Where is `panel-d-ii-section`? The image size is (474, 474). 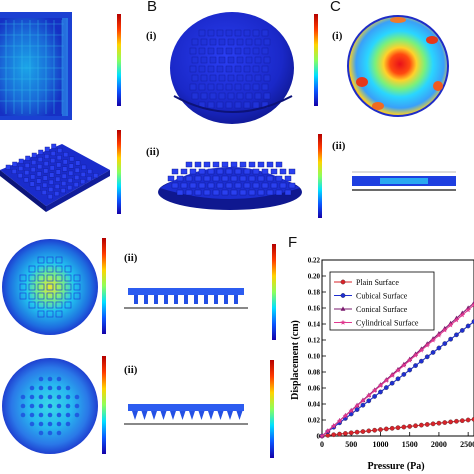 panel-d-ii-section is located at coordinates (199, 302).